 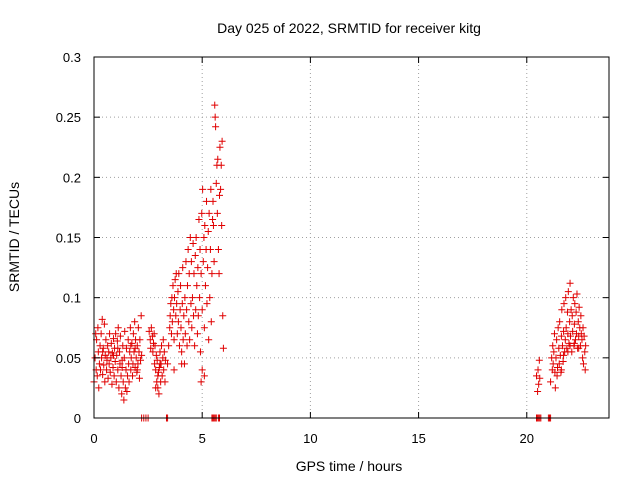 I want to click on x-tick-label: 10, so click(x=310, y=438).